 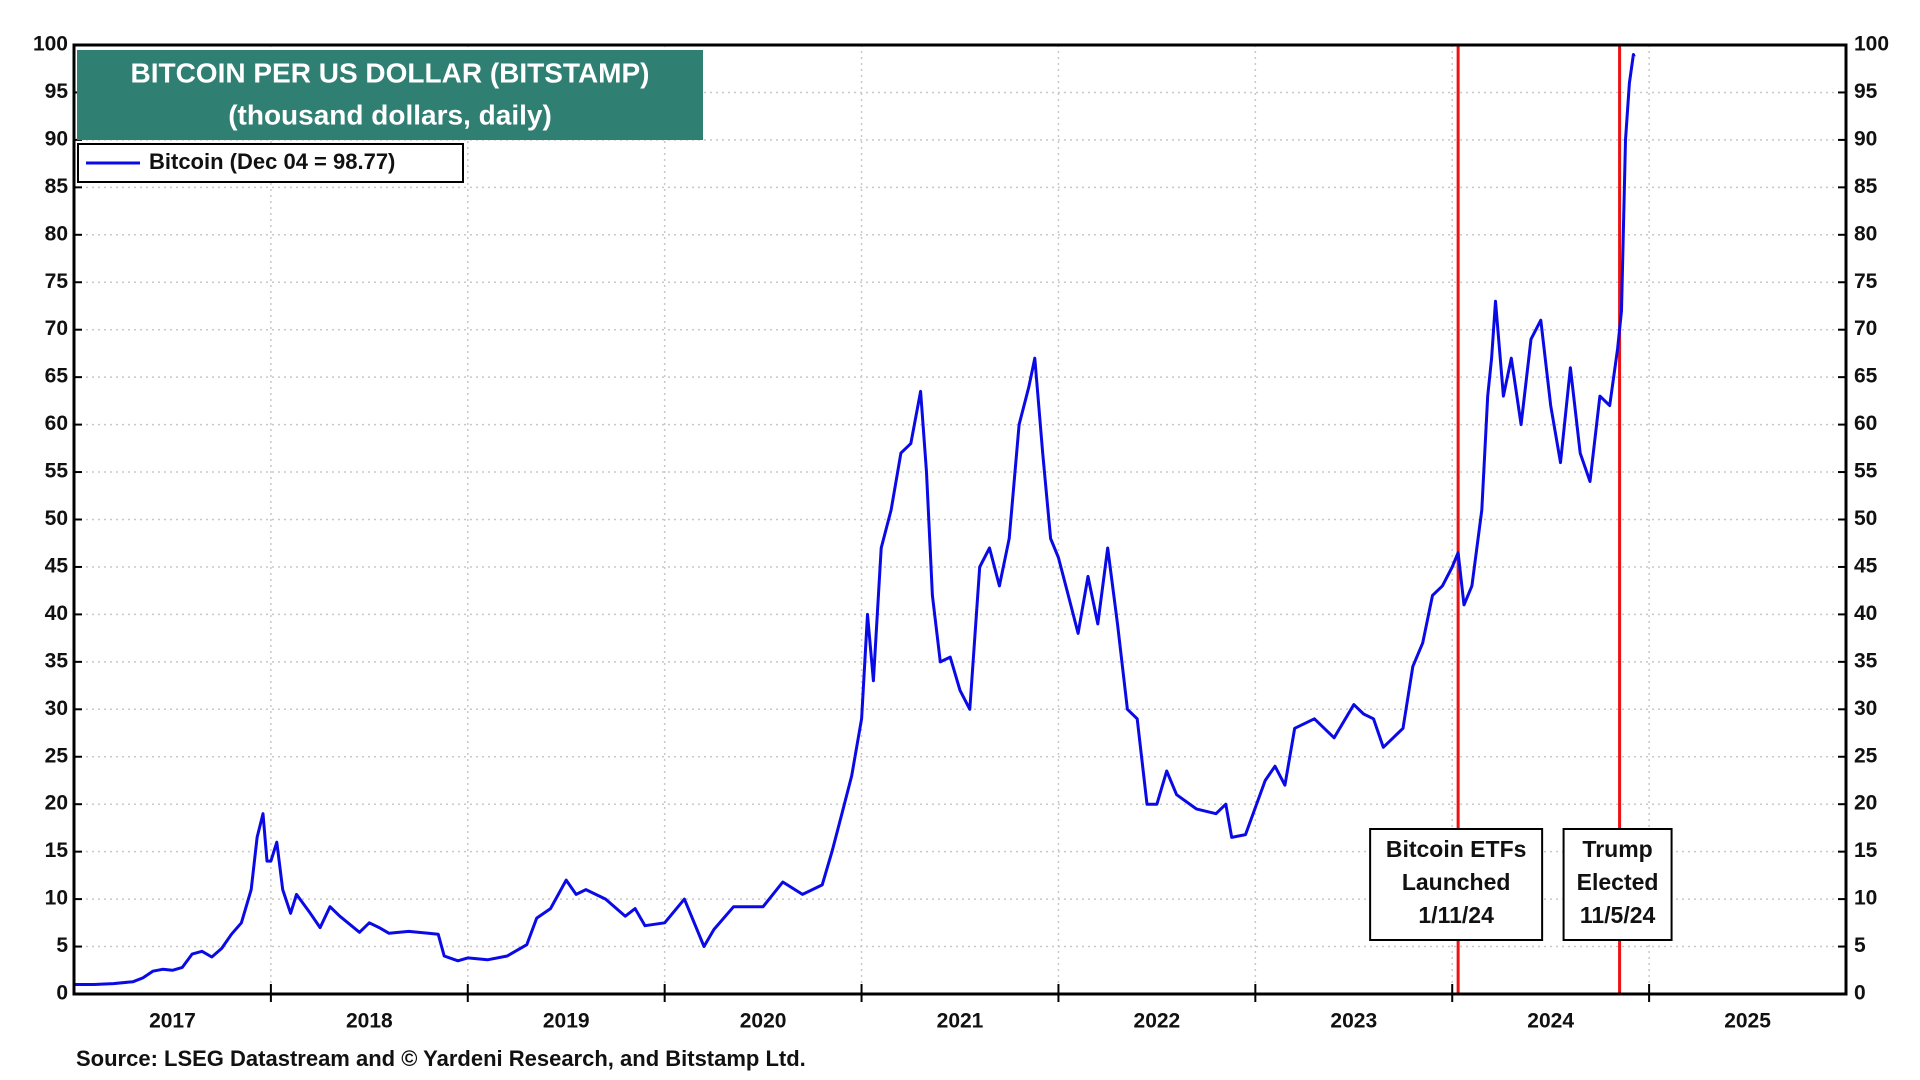 What do you see at coordinates (62, 945) in the screenshot?
I see `y-tick-label: 5` at bounding box center [62, 945].